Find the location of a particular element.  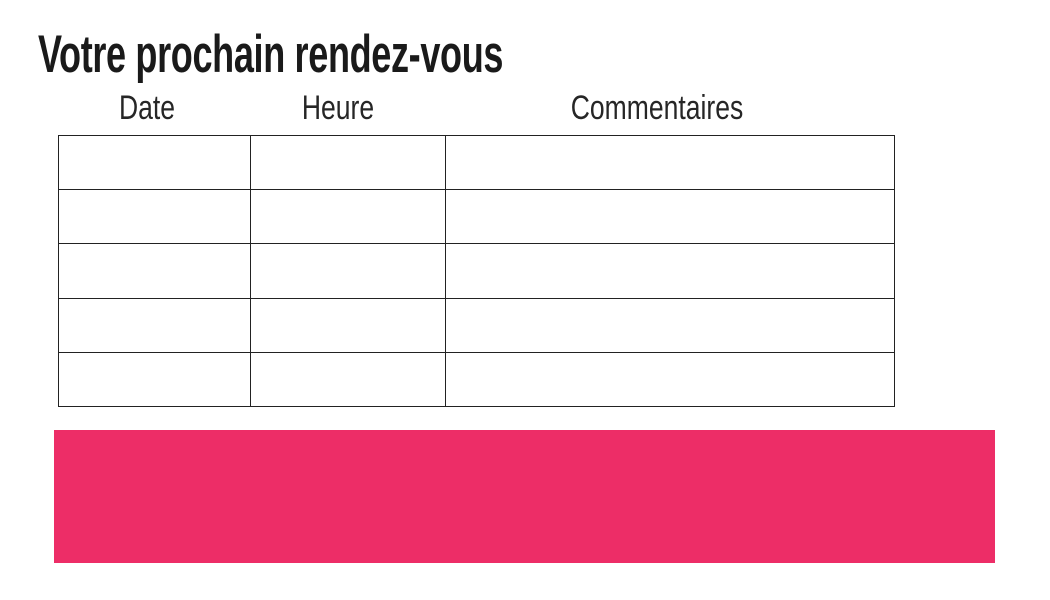

table-header-commentaires: Commentaires is located at coordinates (657, 108).